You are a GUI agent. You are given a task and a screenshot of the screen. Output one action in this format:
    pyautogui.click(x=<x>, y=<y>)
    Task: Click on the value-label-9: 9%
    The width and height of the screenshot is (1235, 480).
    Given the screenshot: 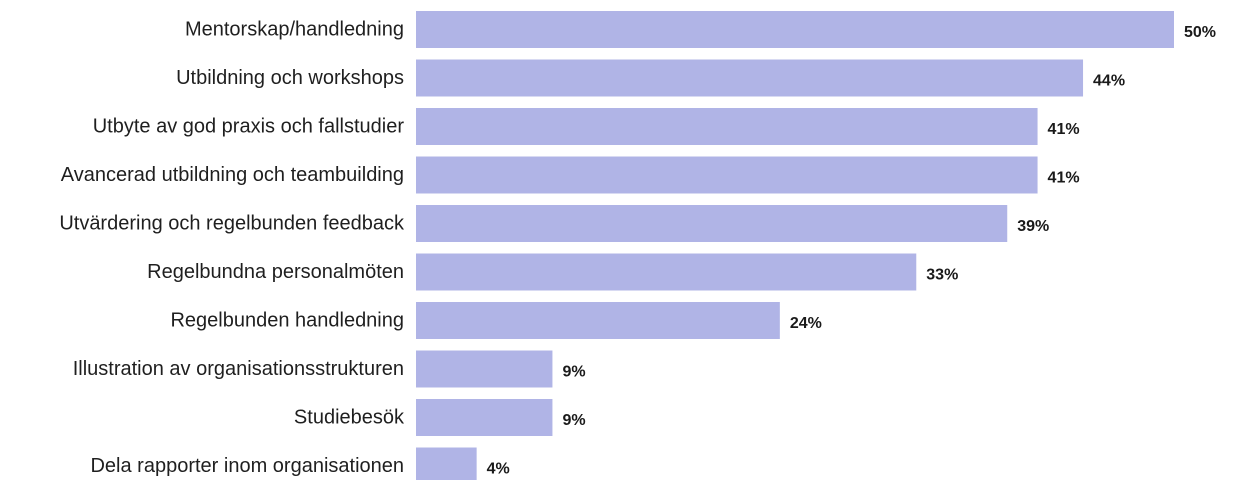 What is the action you would take?
    pyautogui.click(x=573, y=420)
    